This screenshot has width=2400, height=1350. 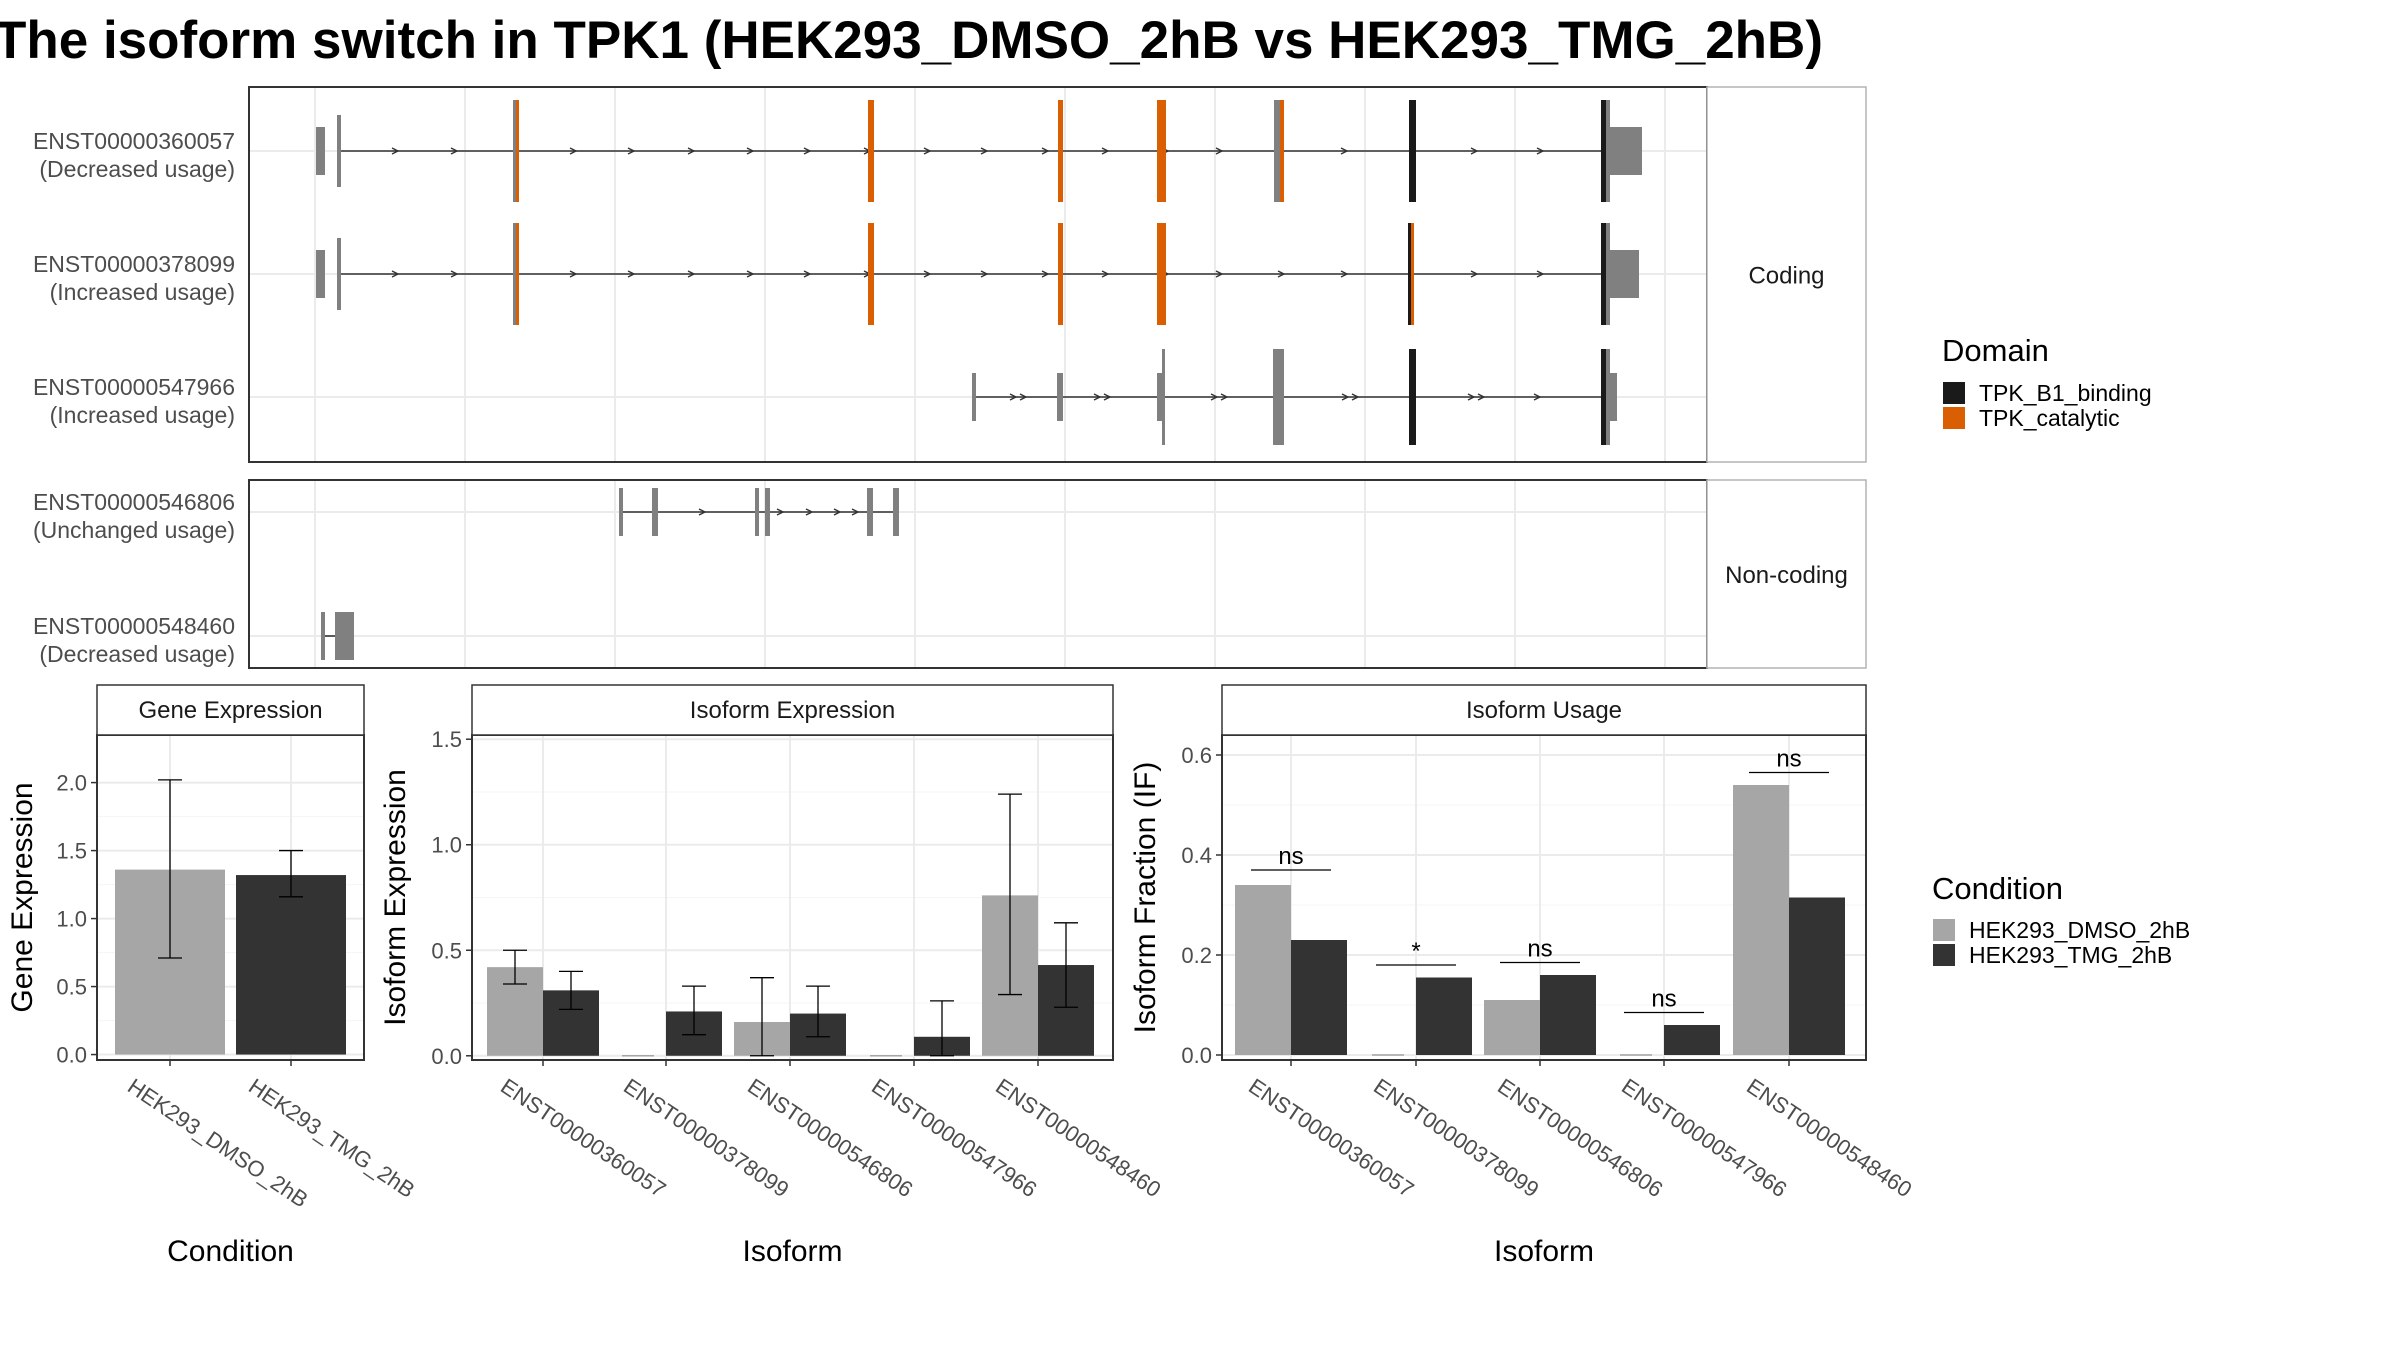 I want to click on facet-strip-label: Coding, so click(x=1786, y=276).